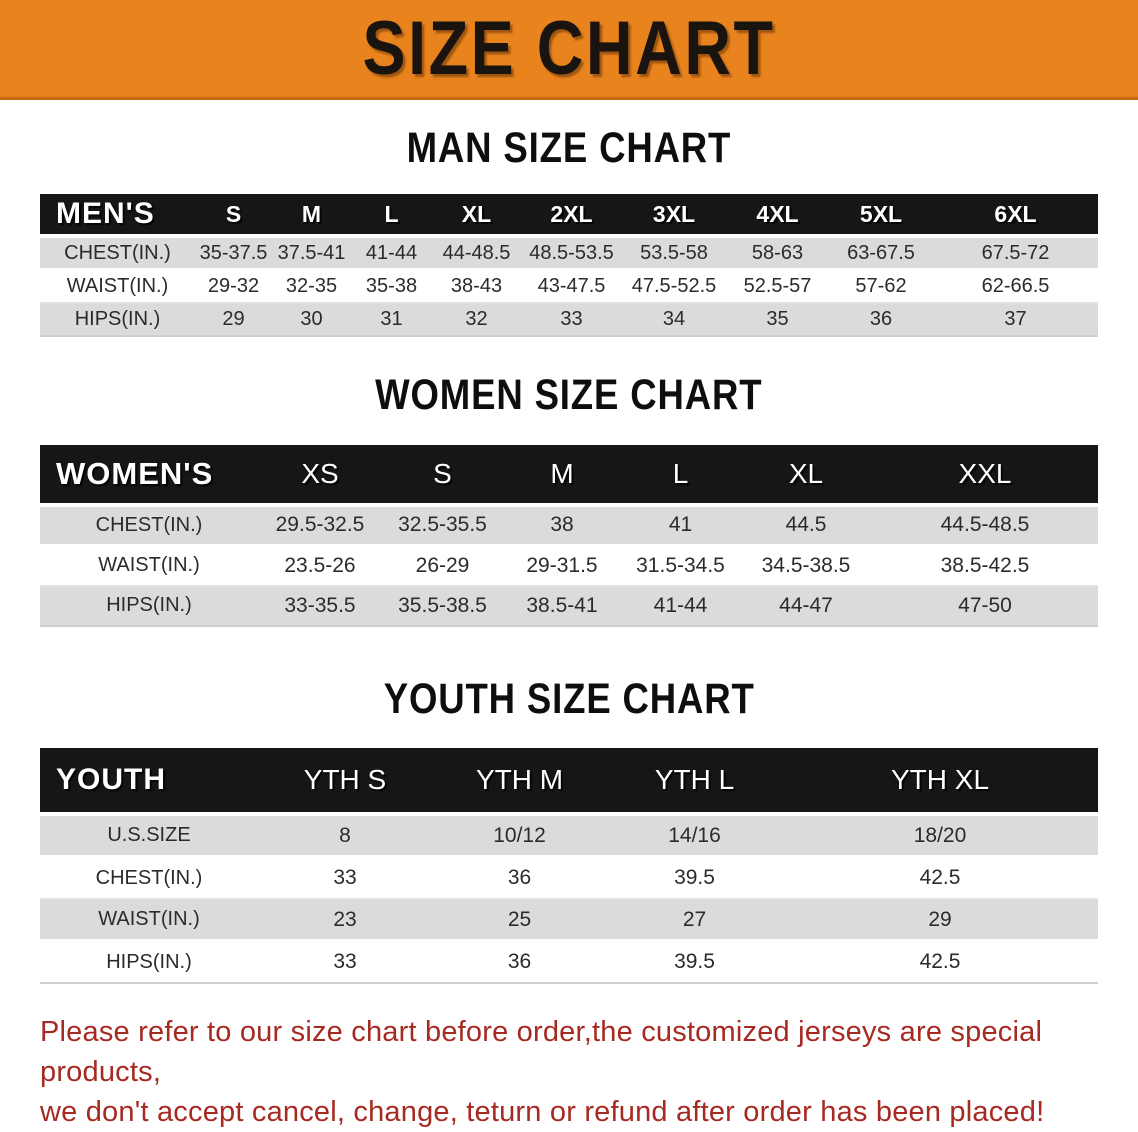  What do you see at coordinates (569, 395) in the screenshot?
I see `women-section-heading: WOMEN SIZE CHART` at bounding box center [569, 395].